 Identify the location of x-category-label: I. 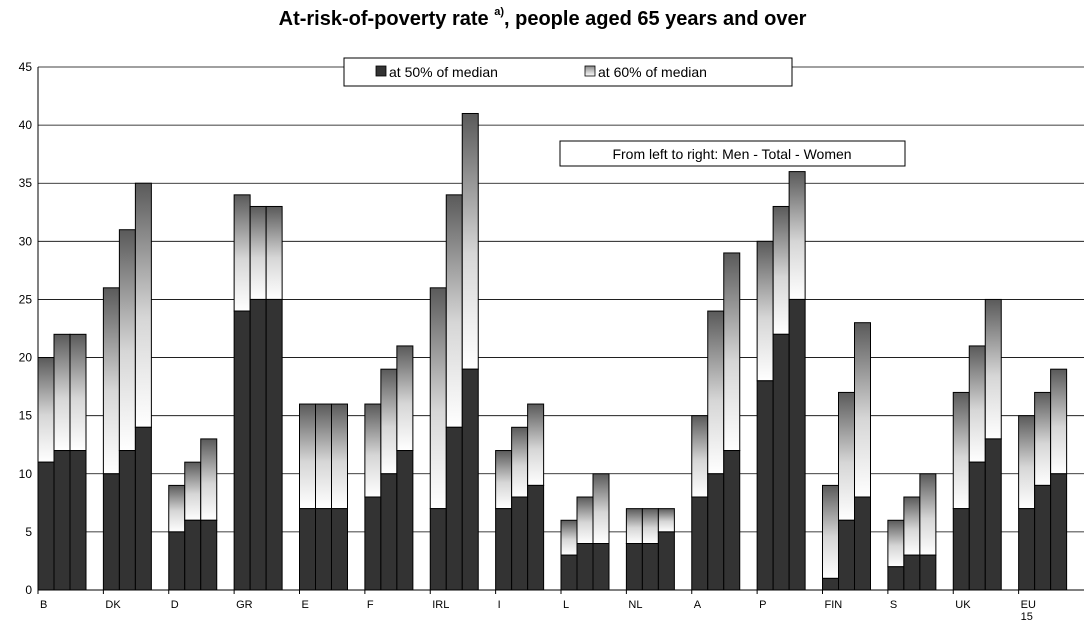
(499, 605).